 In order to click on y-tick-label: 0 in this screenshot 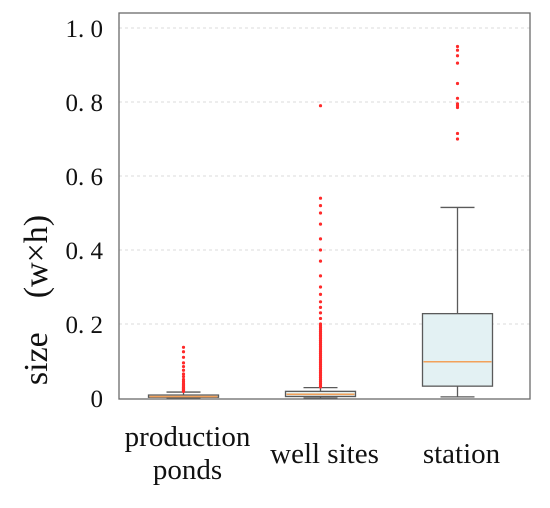, I will do `click(97, 399)`.